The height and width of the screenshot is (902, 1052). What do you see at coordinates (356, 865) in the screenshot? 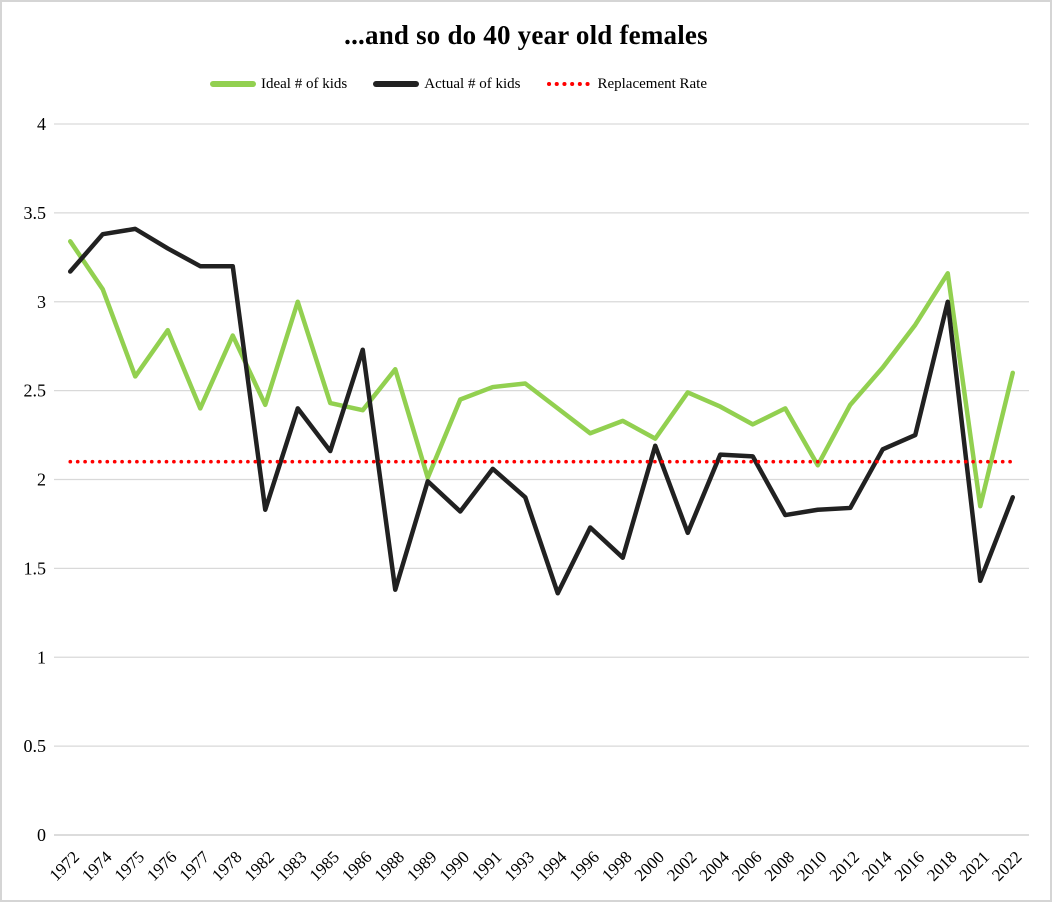
I see `x-axis-tick-label: 1986` at bounding box center [356, 865].